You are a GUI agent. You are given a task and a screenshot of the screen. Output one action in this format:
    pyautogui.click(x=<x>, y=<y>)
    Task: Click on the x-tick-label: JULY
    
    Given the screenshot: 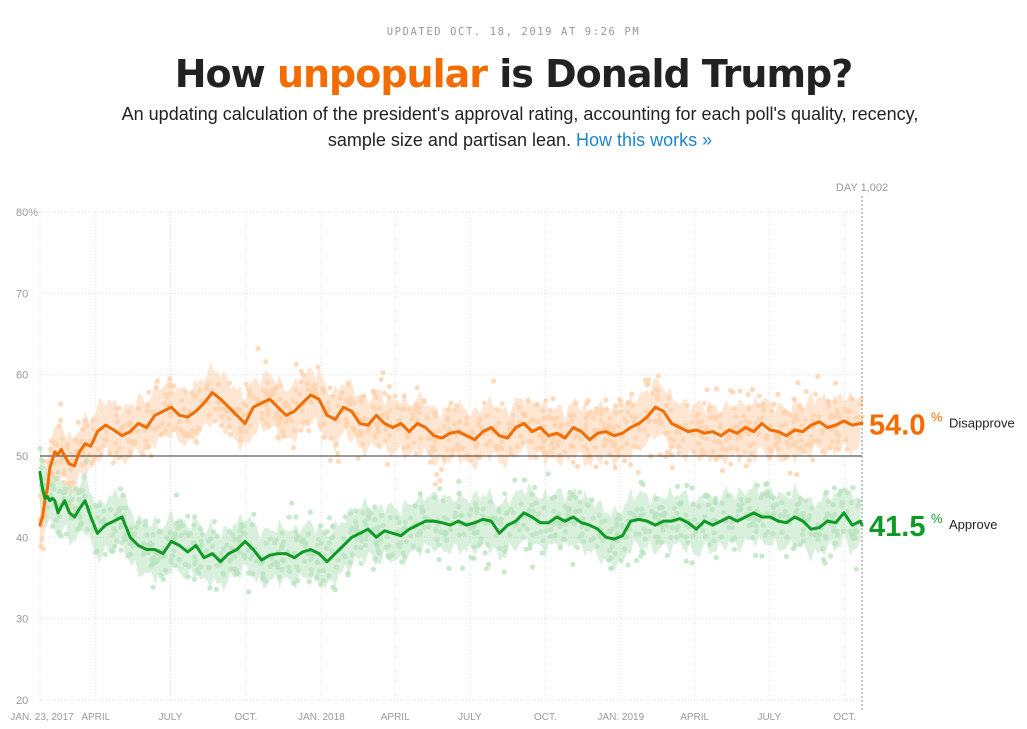 What is the action you would take?
    pyautogui.click(x=769, y=717)
    